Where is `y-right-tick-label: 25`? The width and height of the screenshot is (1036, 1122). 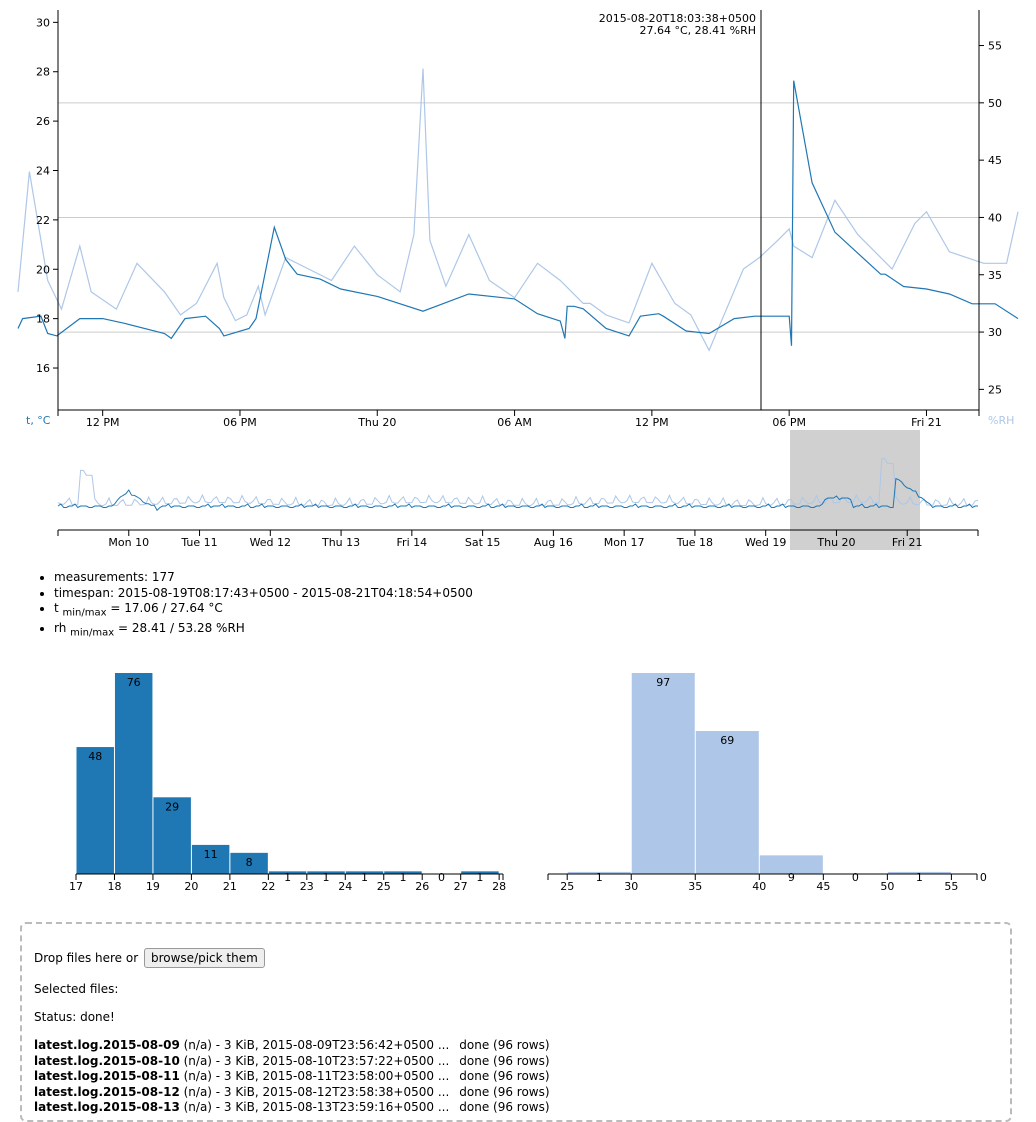 y-right-tick-label: 25 is located at coordinates (995, 389).